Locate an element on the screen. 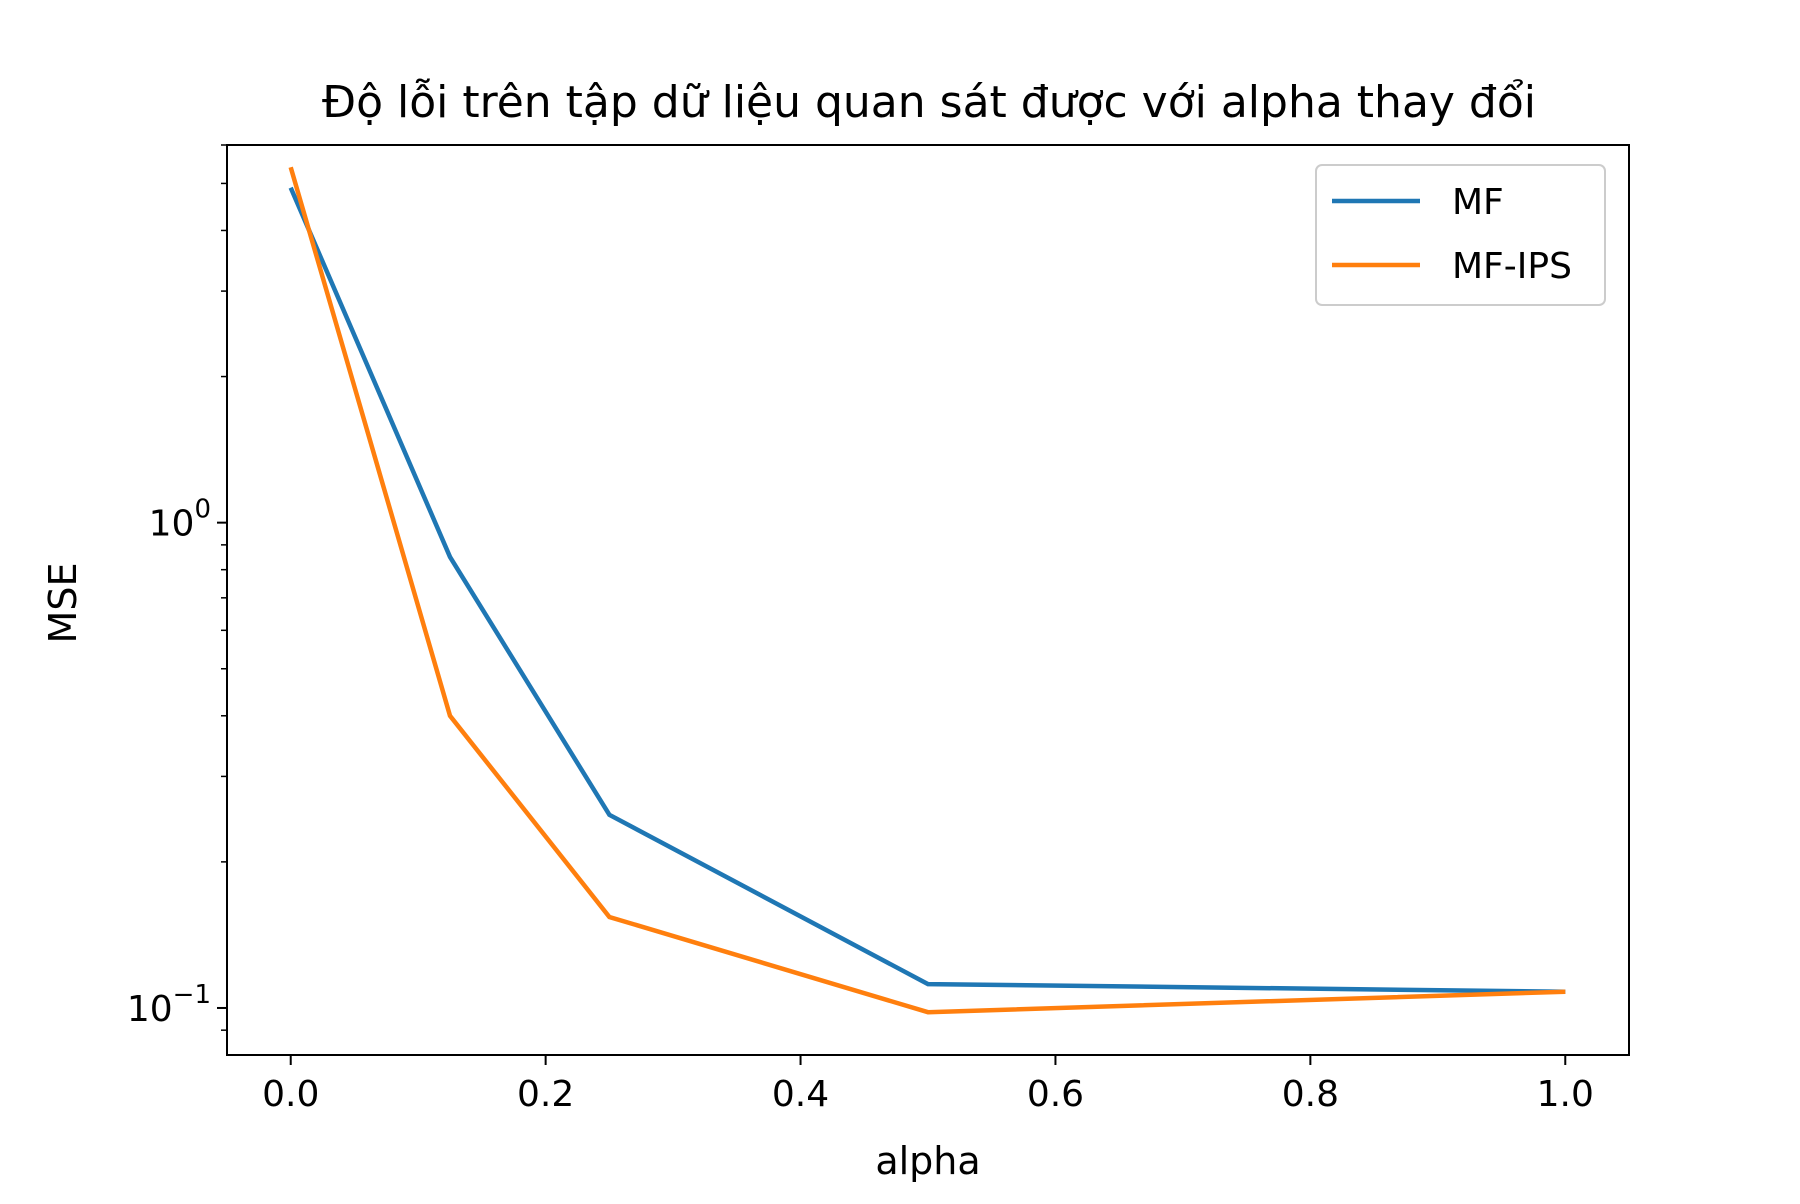 The height and width of the screenshot is (1204, 1800). y-tick-label: 10⁻¹ is located at coordinates (169, 1005).